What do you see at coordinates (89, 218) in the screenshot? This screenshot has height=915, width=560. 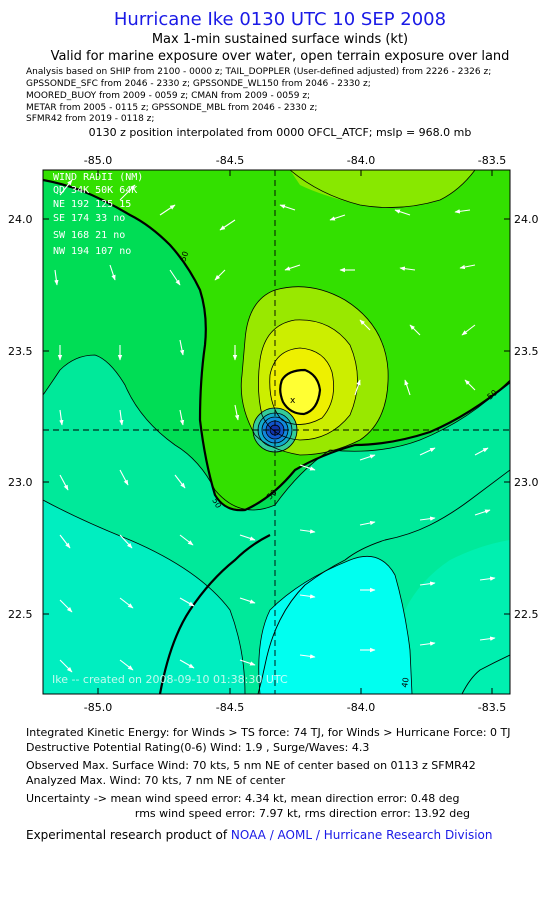 I see `wind-radii-row: SE 174 33 no` at bounding box center [89, 218].